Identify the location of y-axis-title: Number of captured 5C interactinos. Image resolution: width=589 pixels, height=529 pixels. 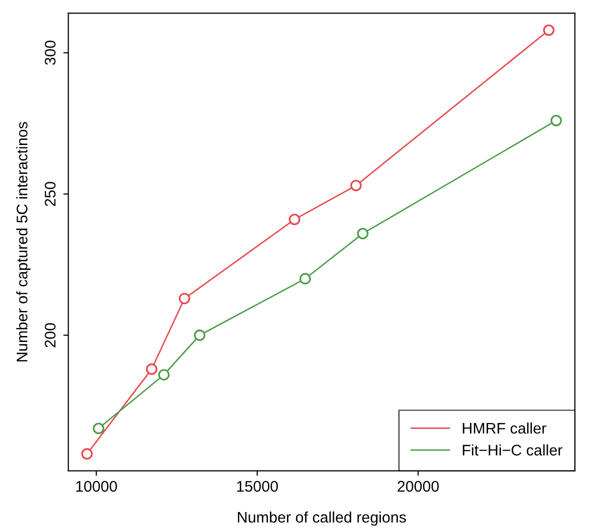
(23, 242).